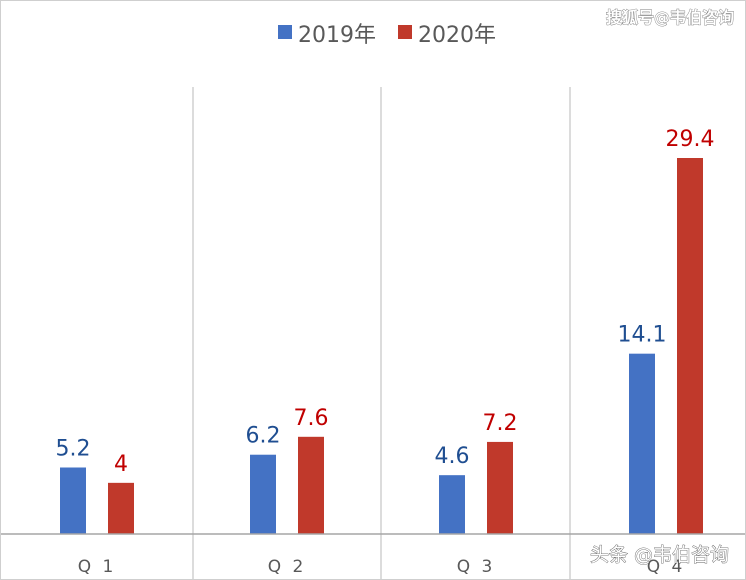 This screenshot has height=580, width=746. I want to click on bar-q2-2019, so click(263, 494).